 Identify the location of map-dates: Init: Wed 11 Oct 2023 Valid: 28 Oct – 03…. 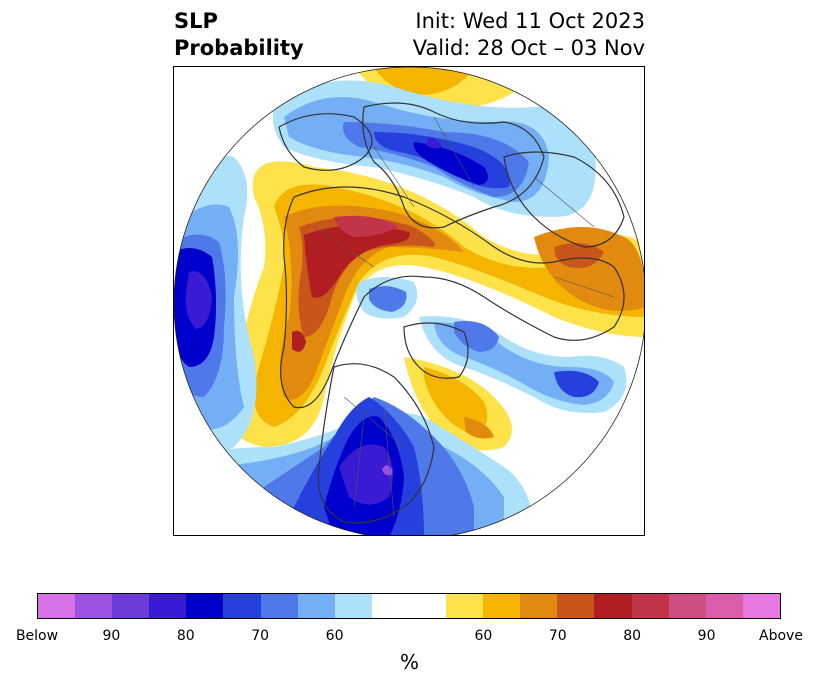
(529, 35).